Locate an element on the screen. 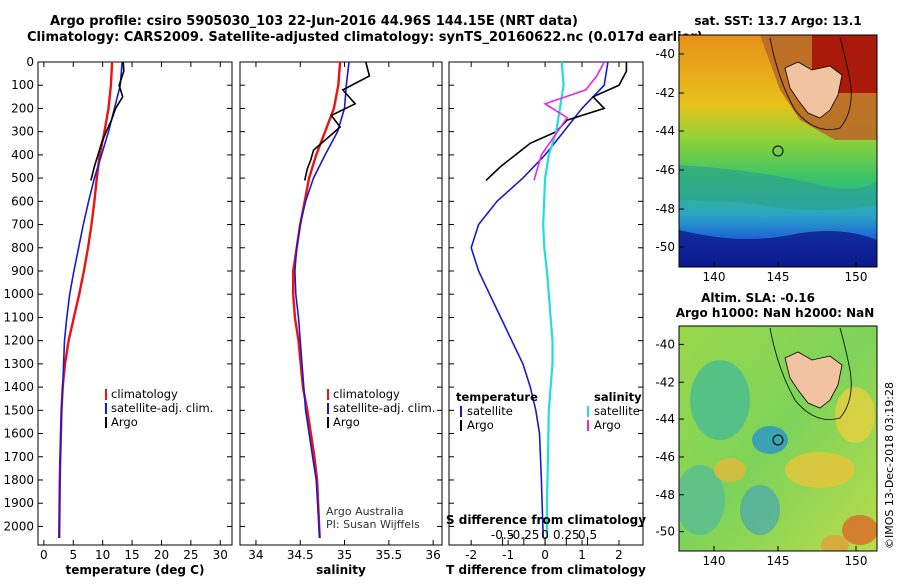 The height and width of the screenshot is (584, 900). y-tick-label: 1000 is located at coordinates (18, 294).